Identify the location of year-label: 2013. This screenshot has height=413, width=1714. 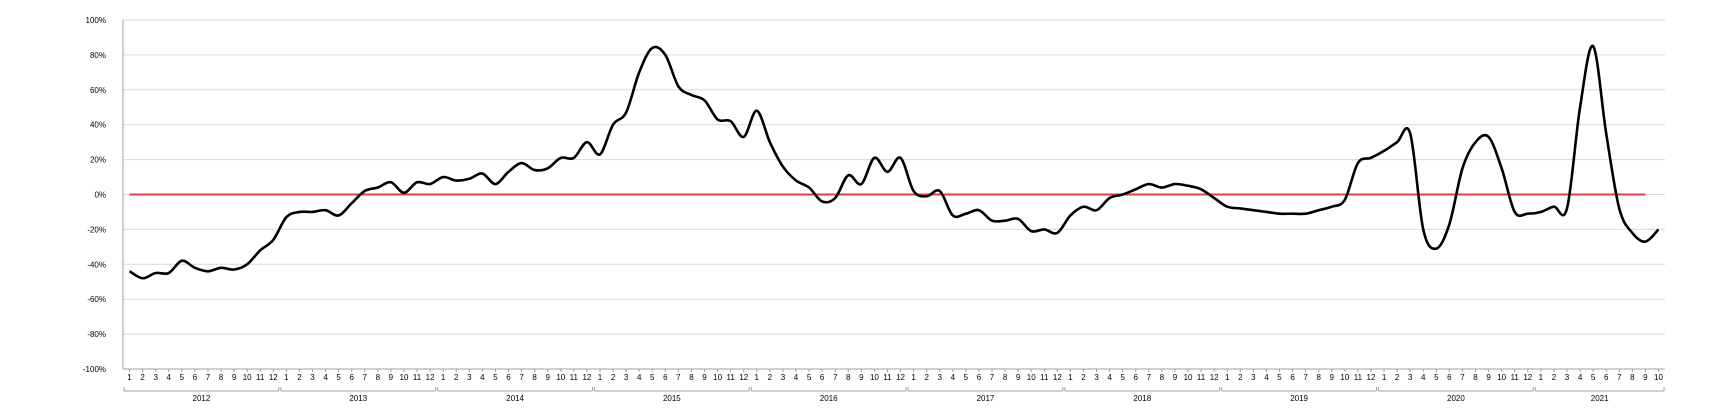
(358, 398).